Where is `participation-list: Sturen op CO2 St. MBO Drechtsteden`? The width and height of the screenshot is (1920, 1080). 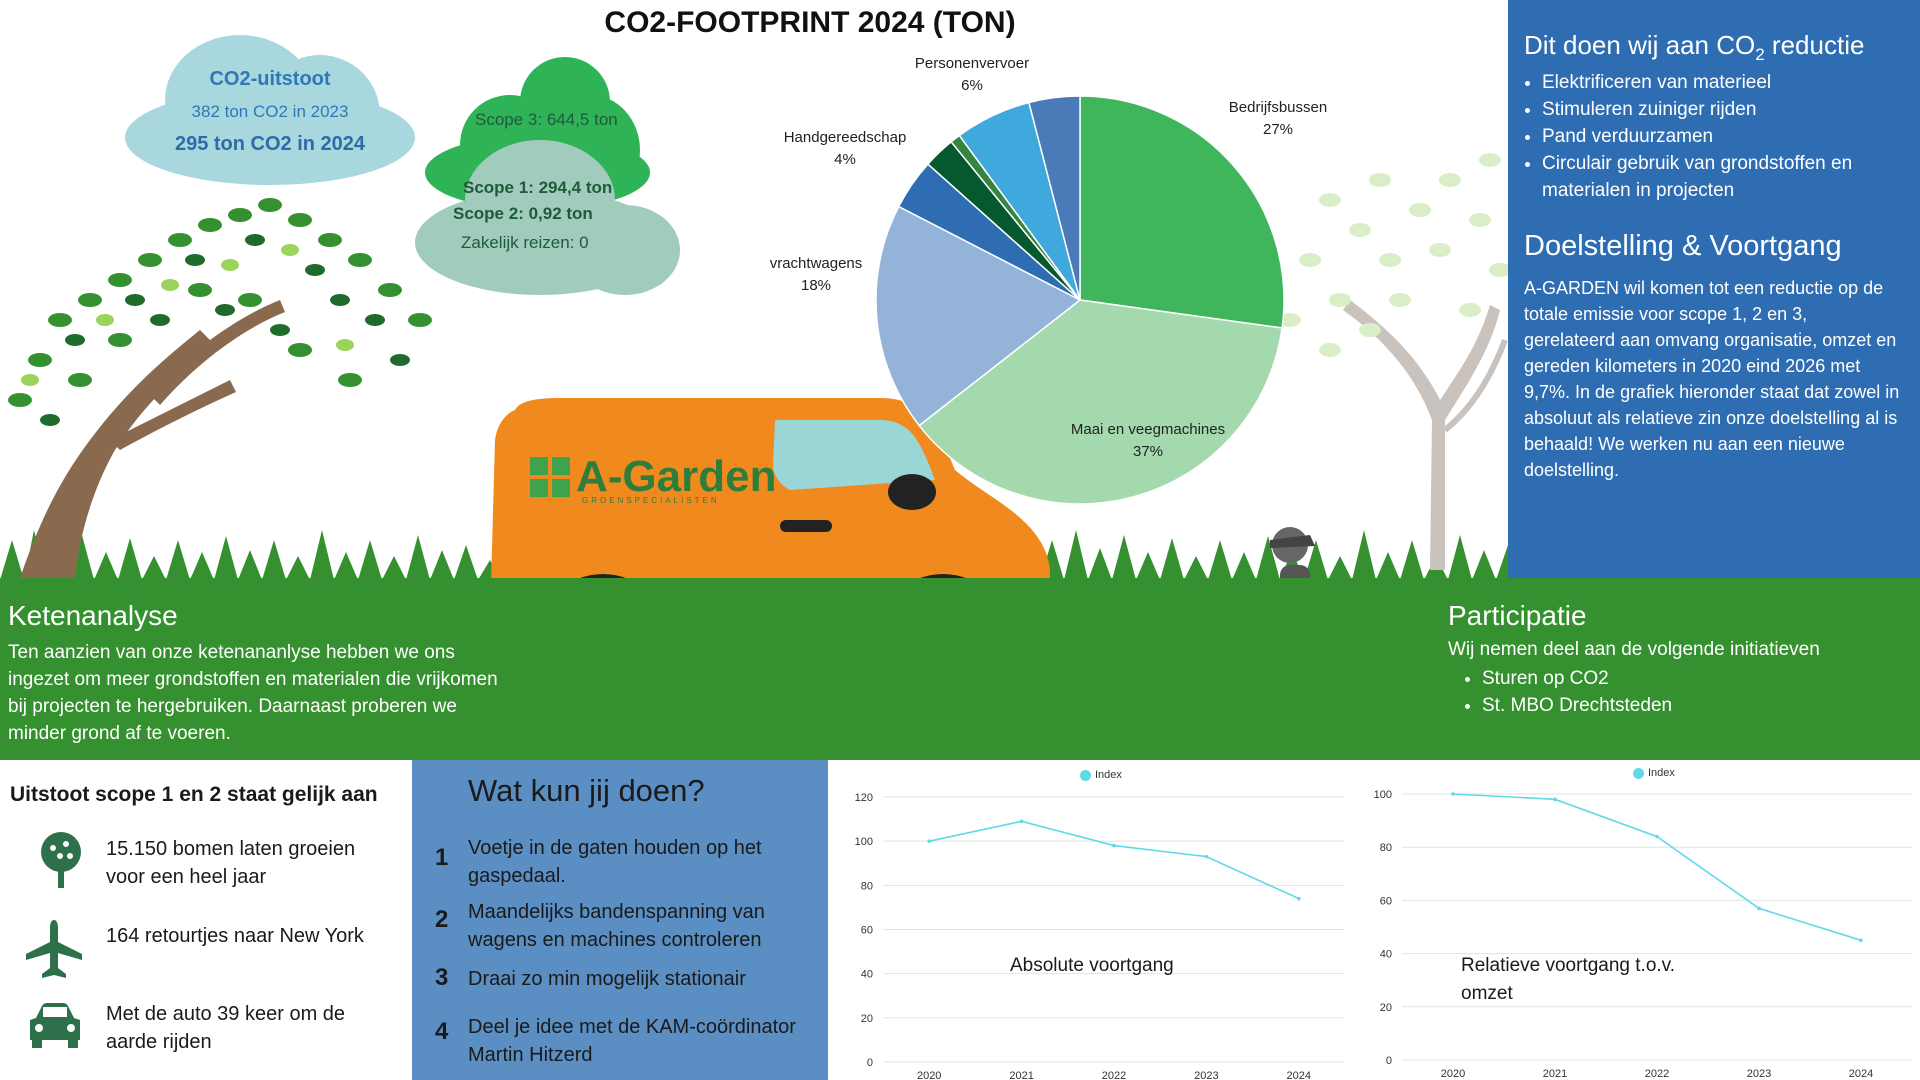 participation-list: Sturen op CO2 St. MBO Drechtsteden is located at coordinates (1569, 692).